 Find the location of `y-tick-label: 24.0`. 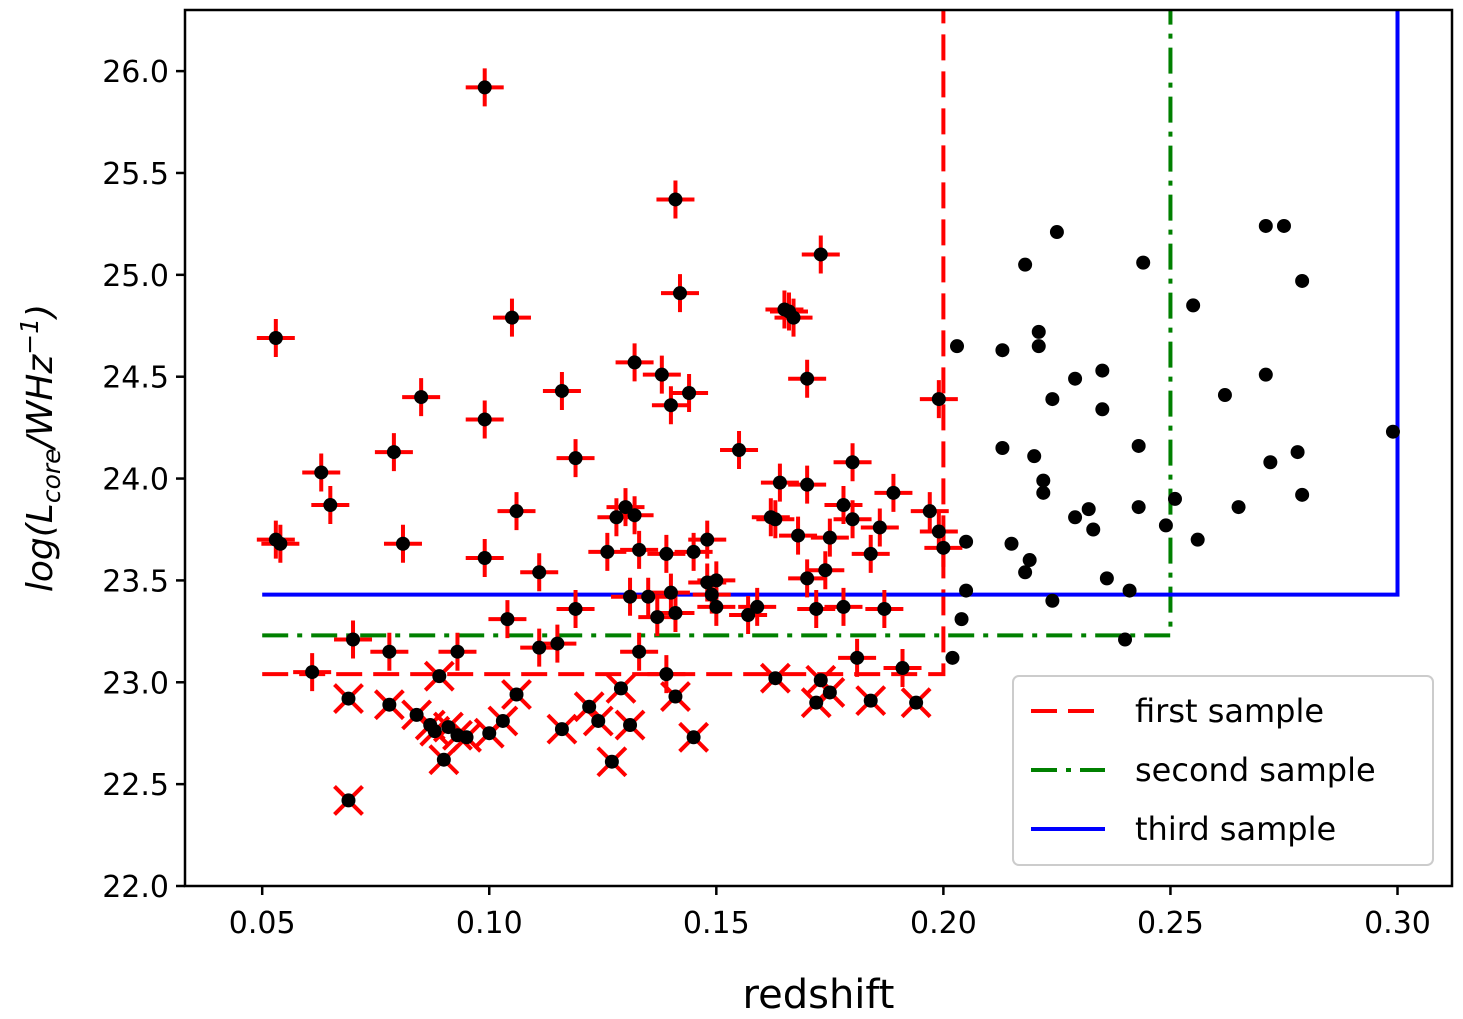

y-tick-label: 24.0 is located at coordinates (135, 480).